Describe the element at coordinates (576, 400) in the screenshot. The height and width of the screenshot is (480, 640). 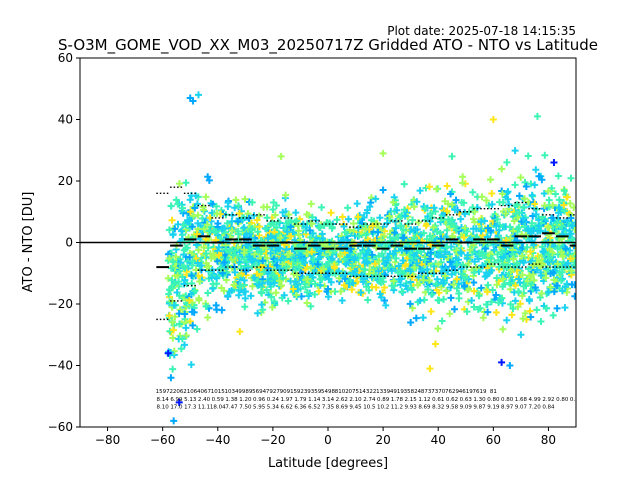
I see `count-annotation: 0.84` at that location.